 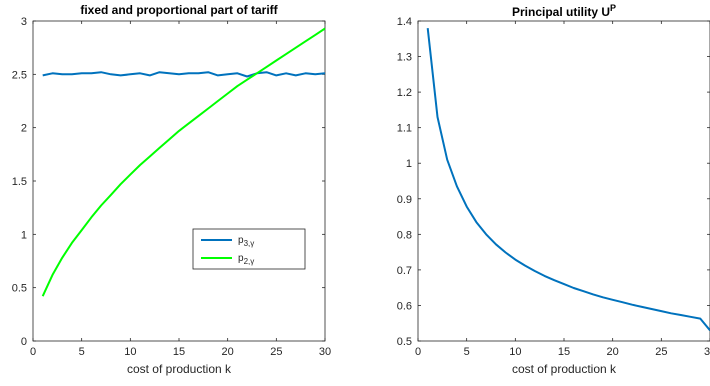 I want to click on y-tick-label: 1.4, so click(x=404, y=22).